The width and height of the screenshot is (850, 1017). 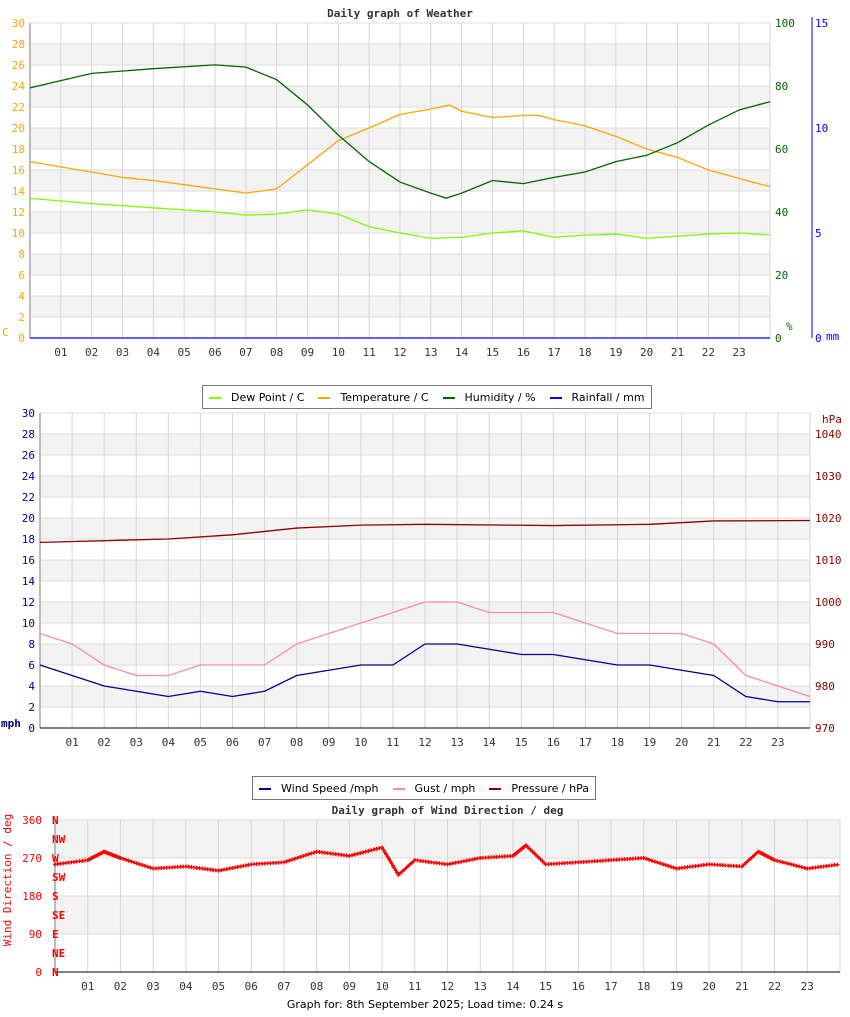 What do you see at coordinates (28, 434) in the screenshot?
I see `y-left-tick-label: 28` at bounding box center [28, 434].